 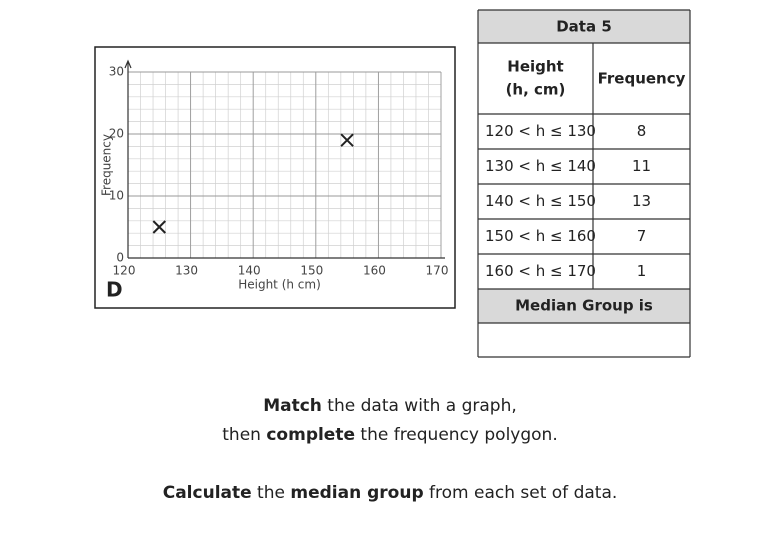 I want to click on y-axis-label: Frequency, so click(x=107, y=165).